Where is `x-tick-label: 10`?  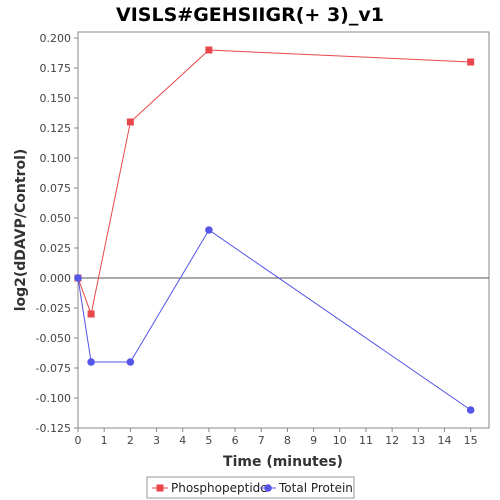
x-tick-label: 10 is located at coordinates (340, 440).